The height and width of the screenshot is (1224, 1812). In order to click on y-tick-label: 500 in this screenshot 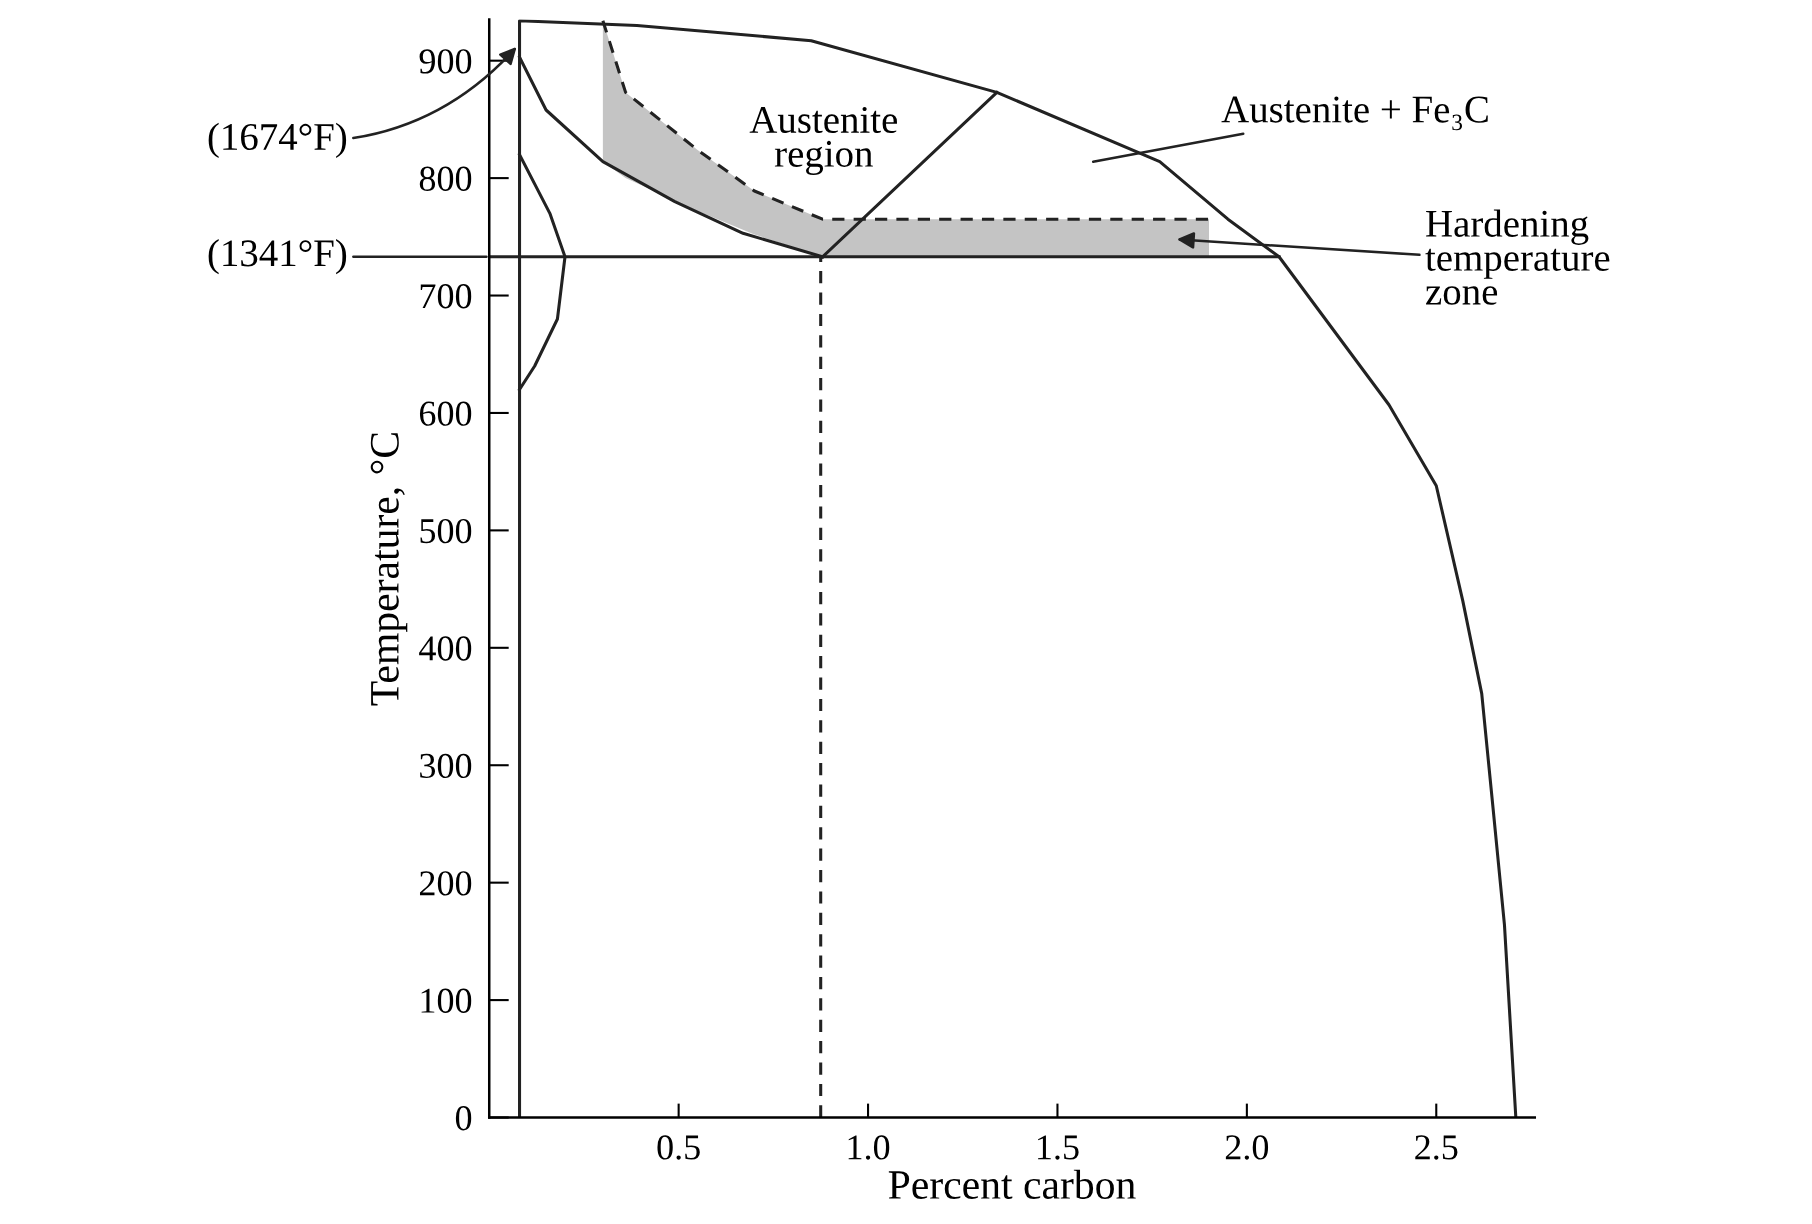, I will do `click(446, 531)`.